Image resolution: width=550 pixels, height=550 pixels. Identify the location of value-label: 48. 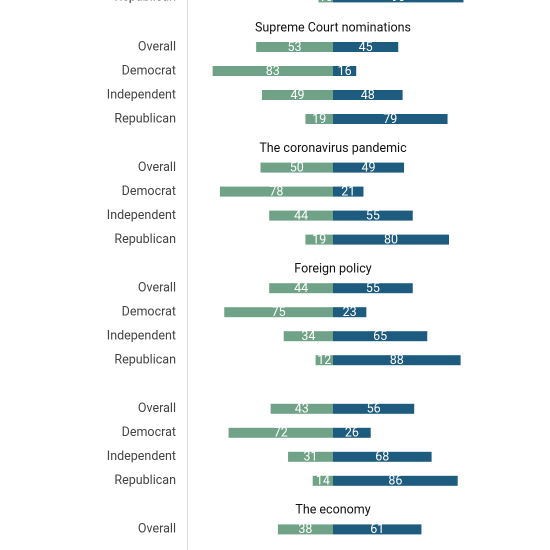
(368, 95).